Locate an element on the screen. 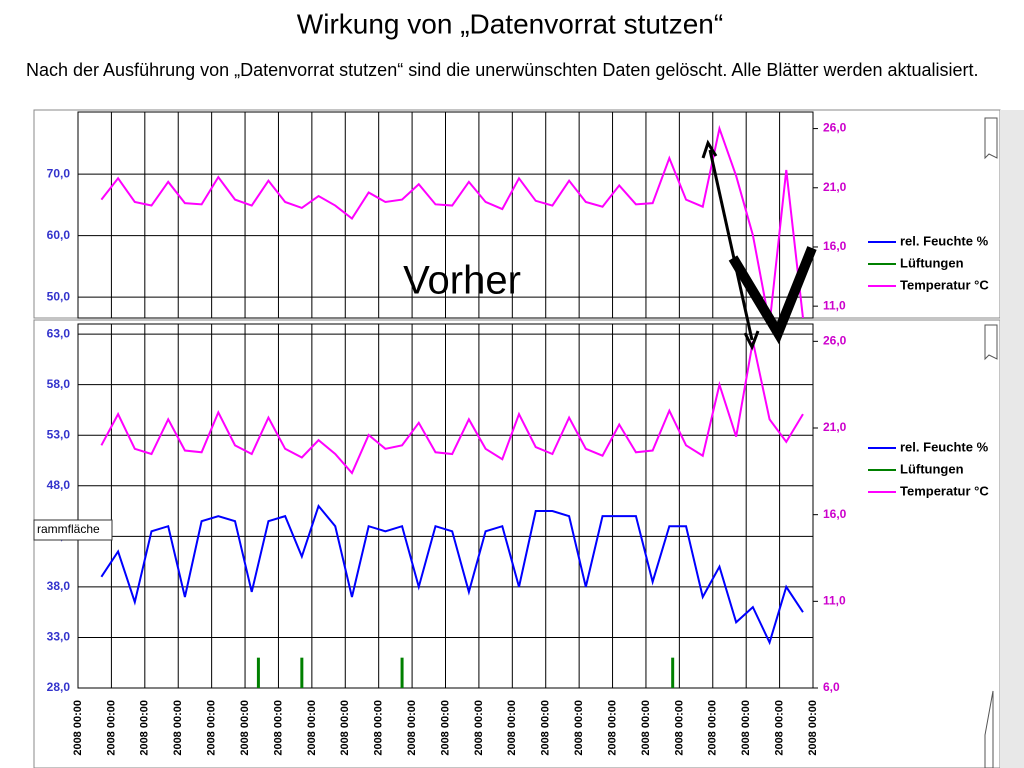 This screenshot has width=1024, height=768. check-mark is located at coordinates (772, 295).